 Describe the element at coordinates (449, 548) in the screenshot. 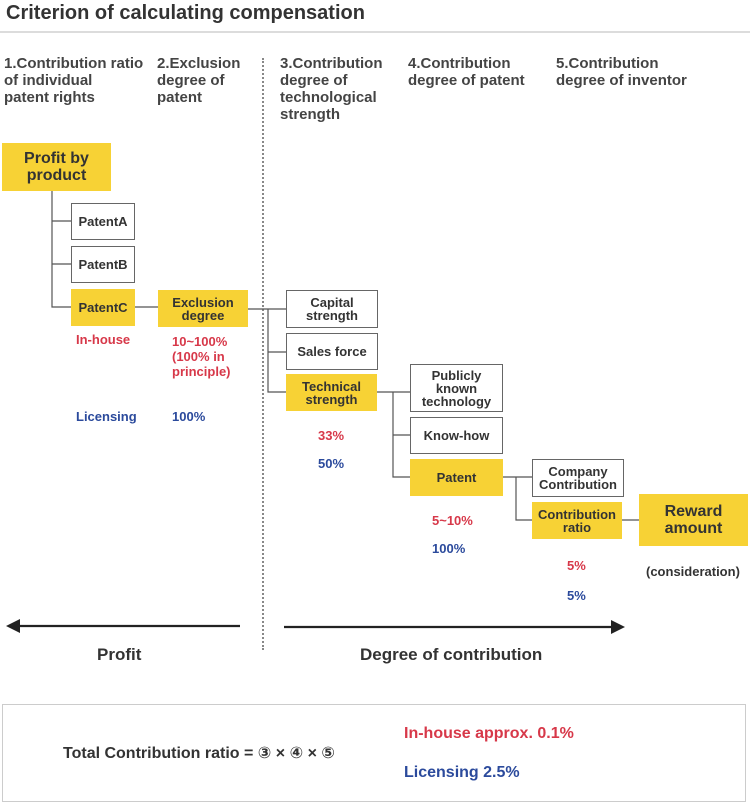

I see `patent-licensing-value: 100%` at that location.